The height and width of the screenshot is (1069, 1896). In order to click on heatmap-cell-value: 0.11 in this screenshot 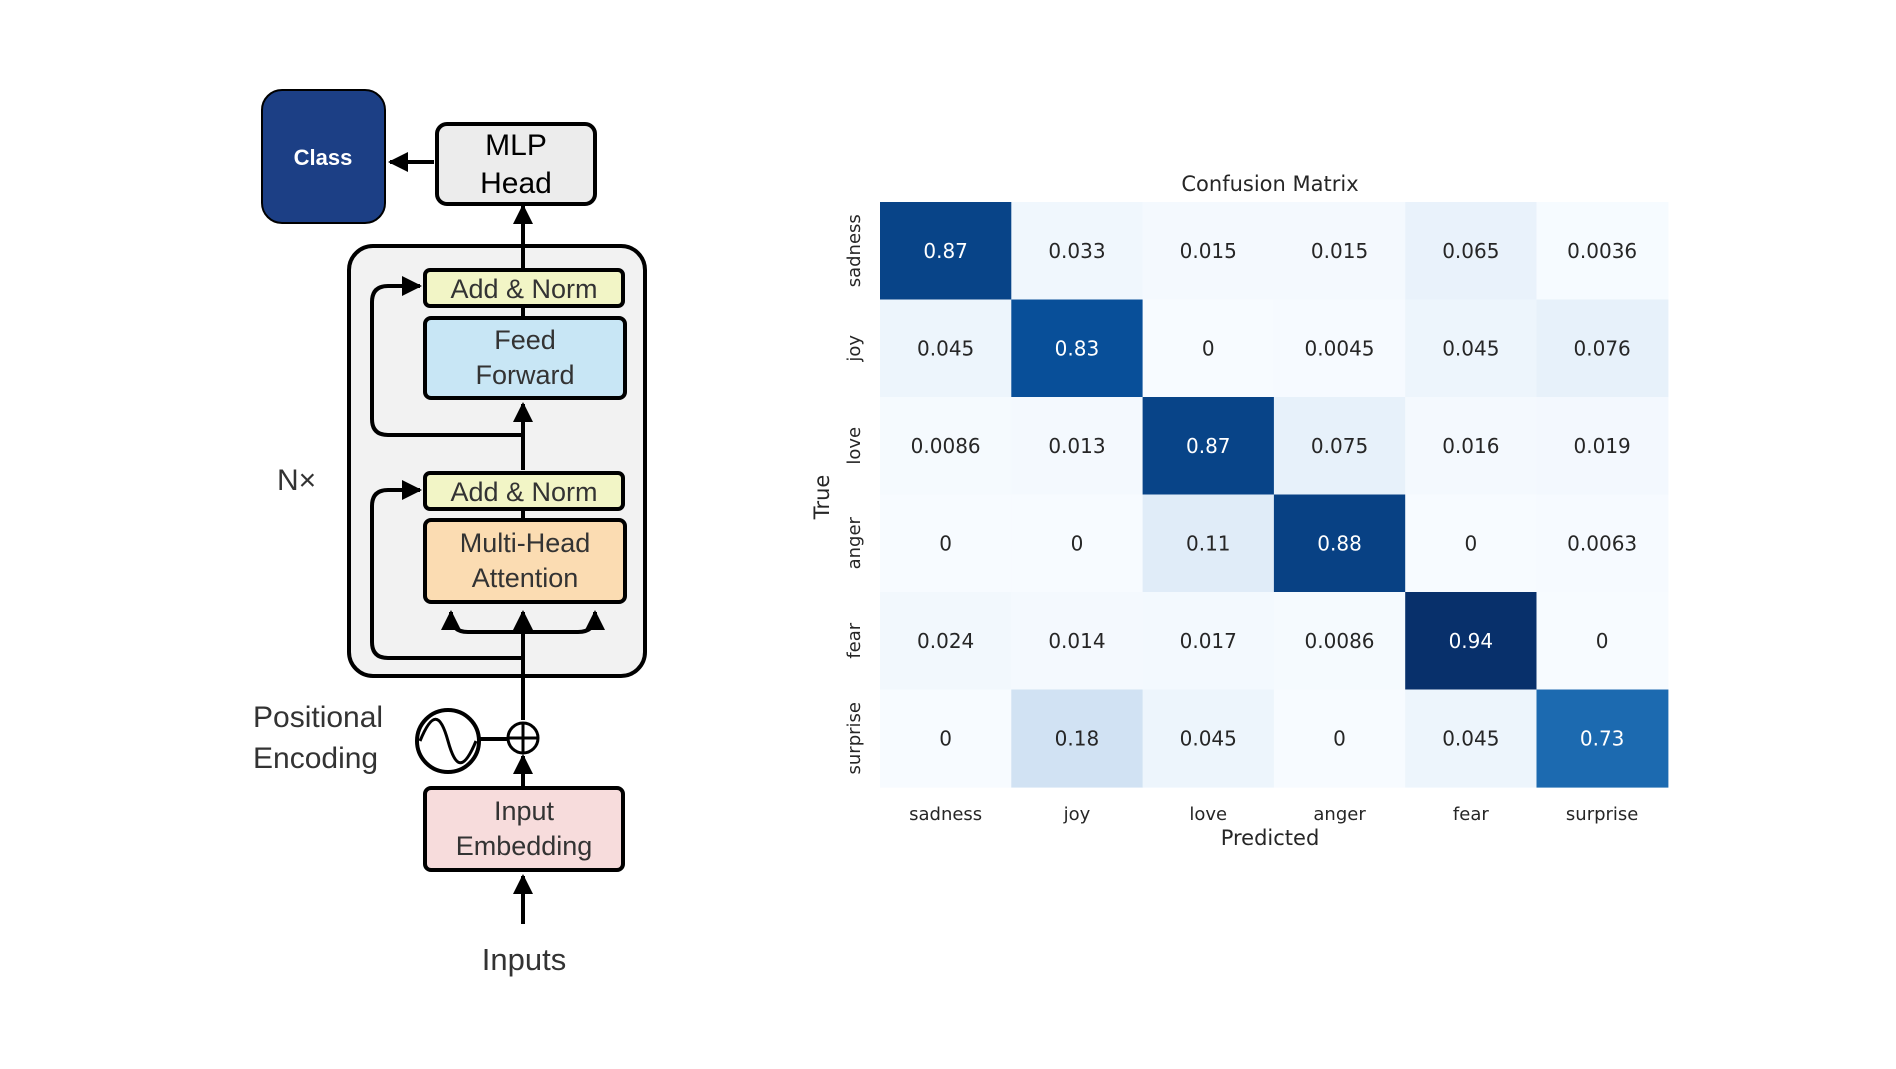, I will do `click(1208, 543)`.